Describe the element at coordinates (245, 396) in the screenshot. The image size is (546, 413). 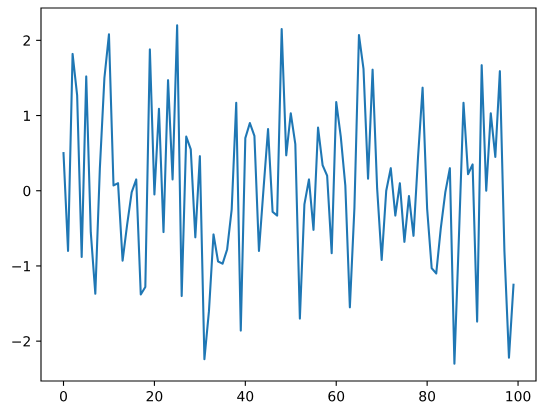
I see `x-tick-label: 40` at that location.